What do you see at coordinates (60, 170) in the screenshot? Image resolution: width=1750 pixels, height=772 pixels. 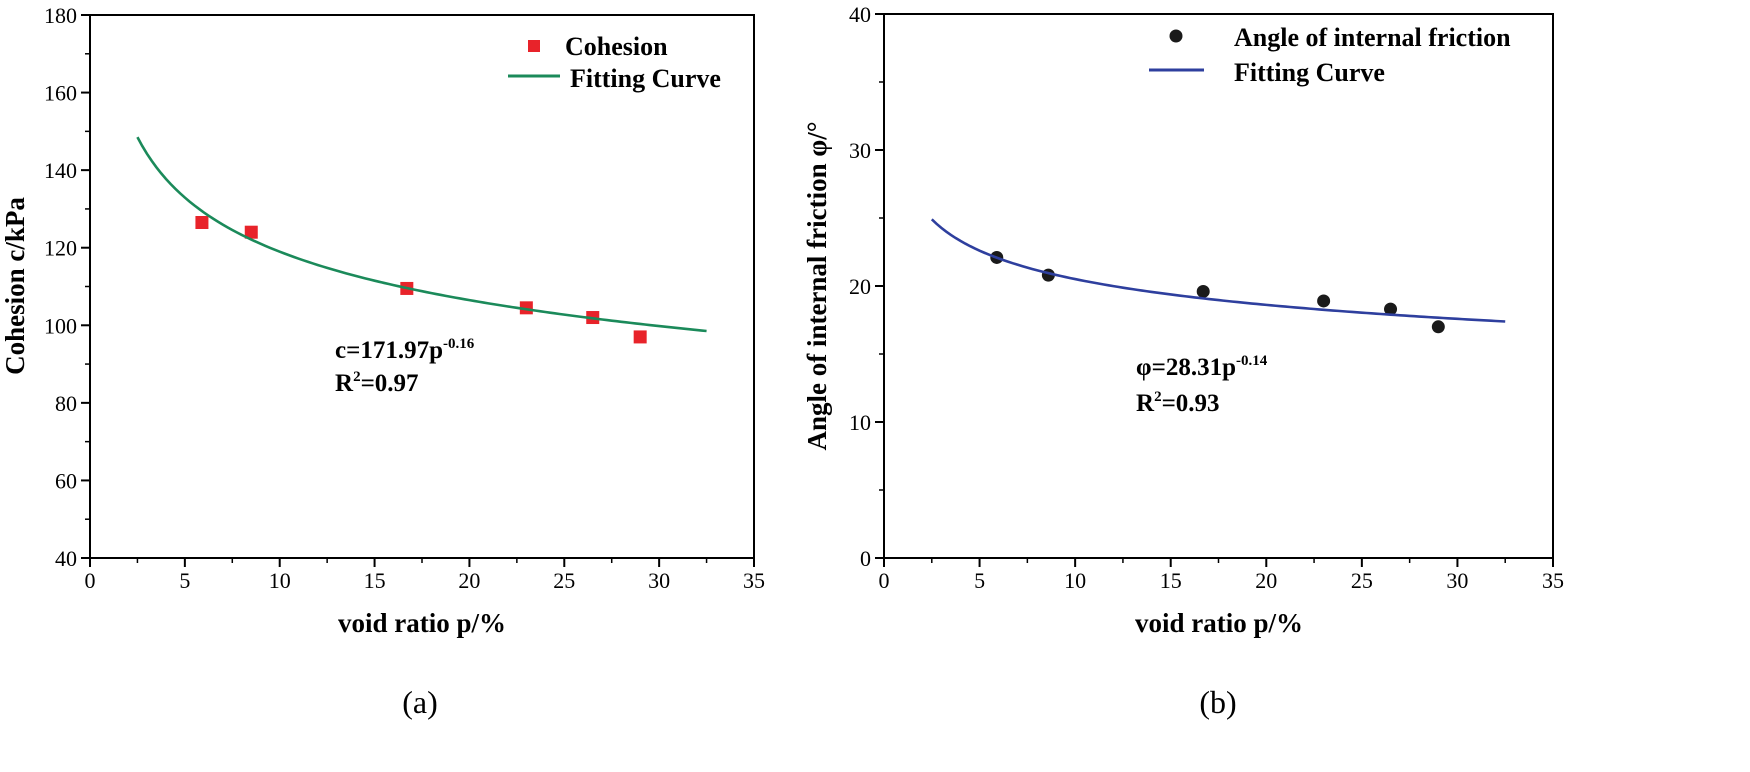 I see `chart-a-y-tick-label: 140` at bounding box center [60, 170].